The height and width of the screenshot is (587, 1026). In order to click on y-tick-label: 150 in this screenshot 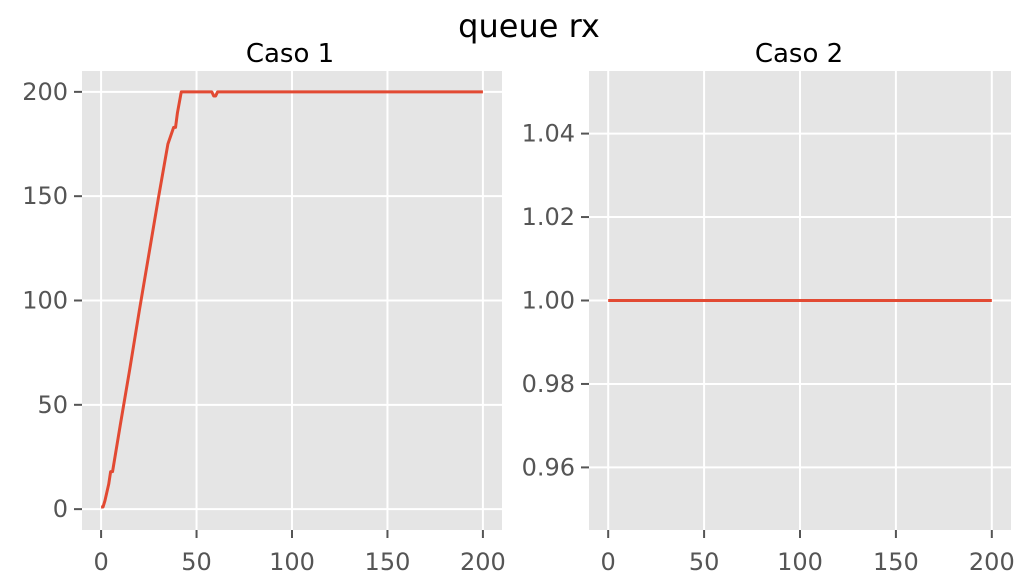, I will do `click(45, 196)`.